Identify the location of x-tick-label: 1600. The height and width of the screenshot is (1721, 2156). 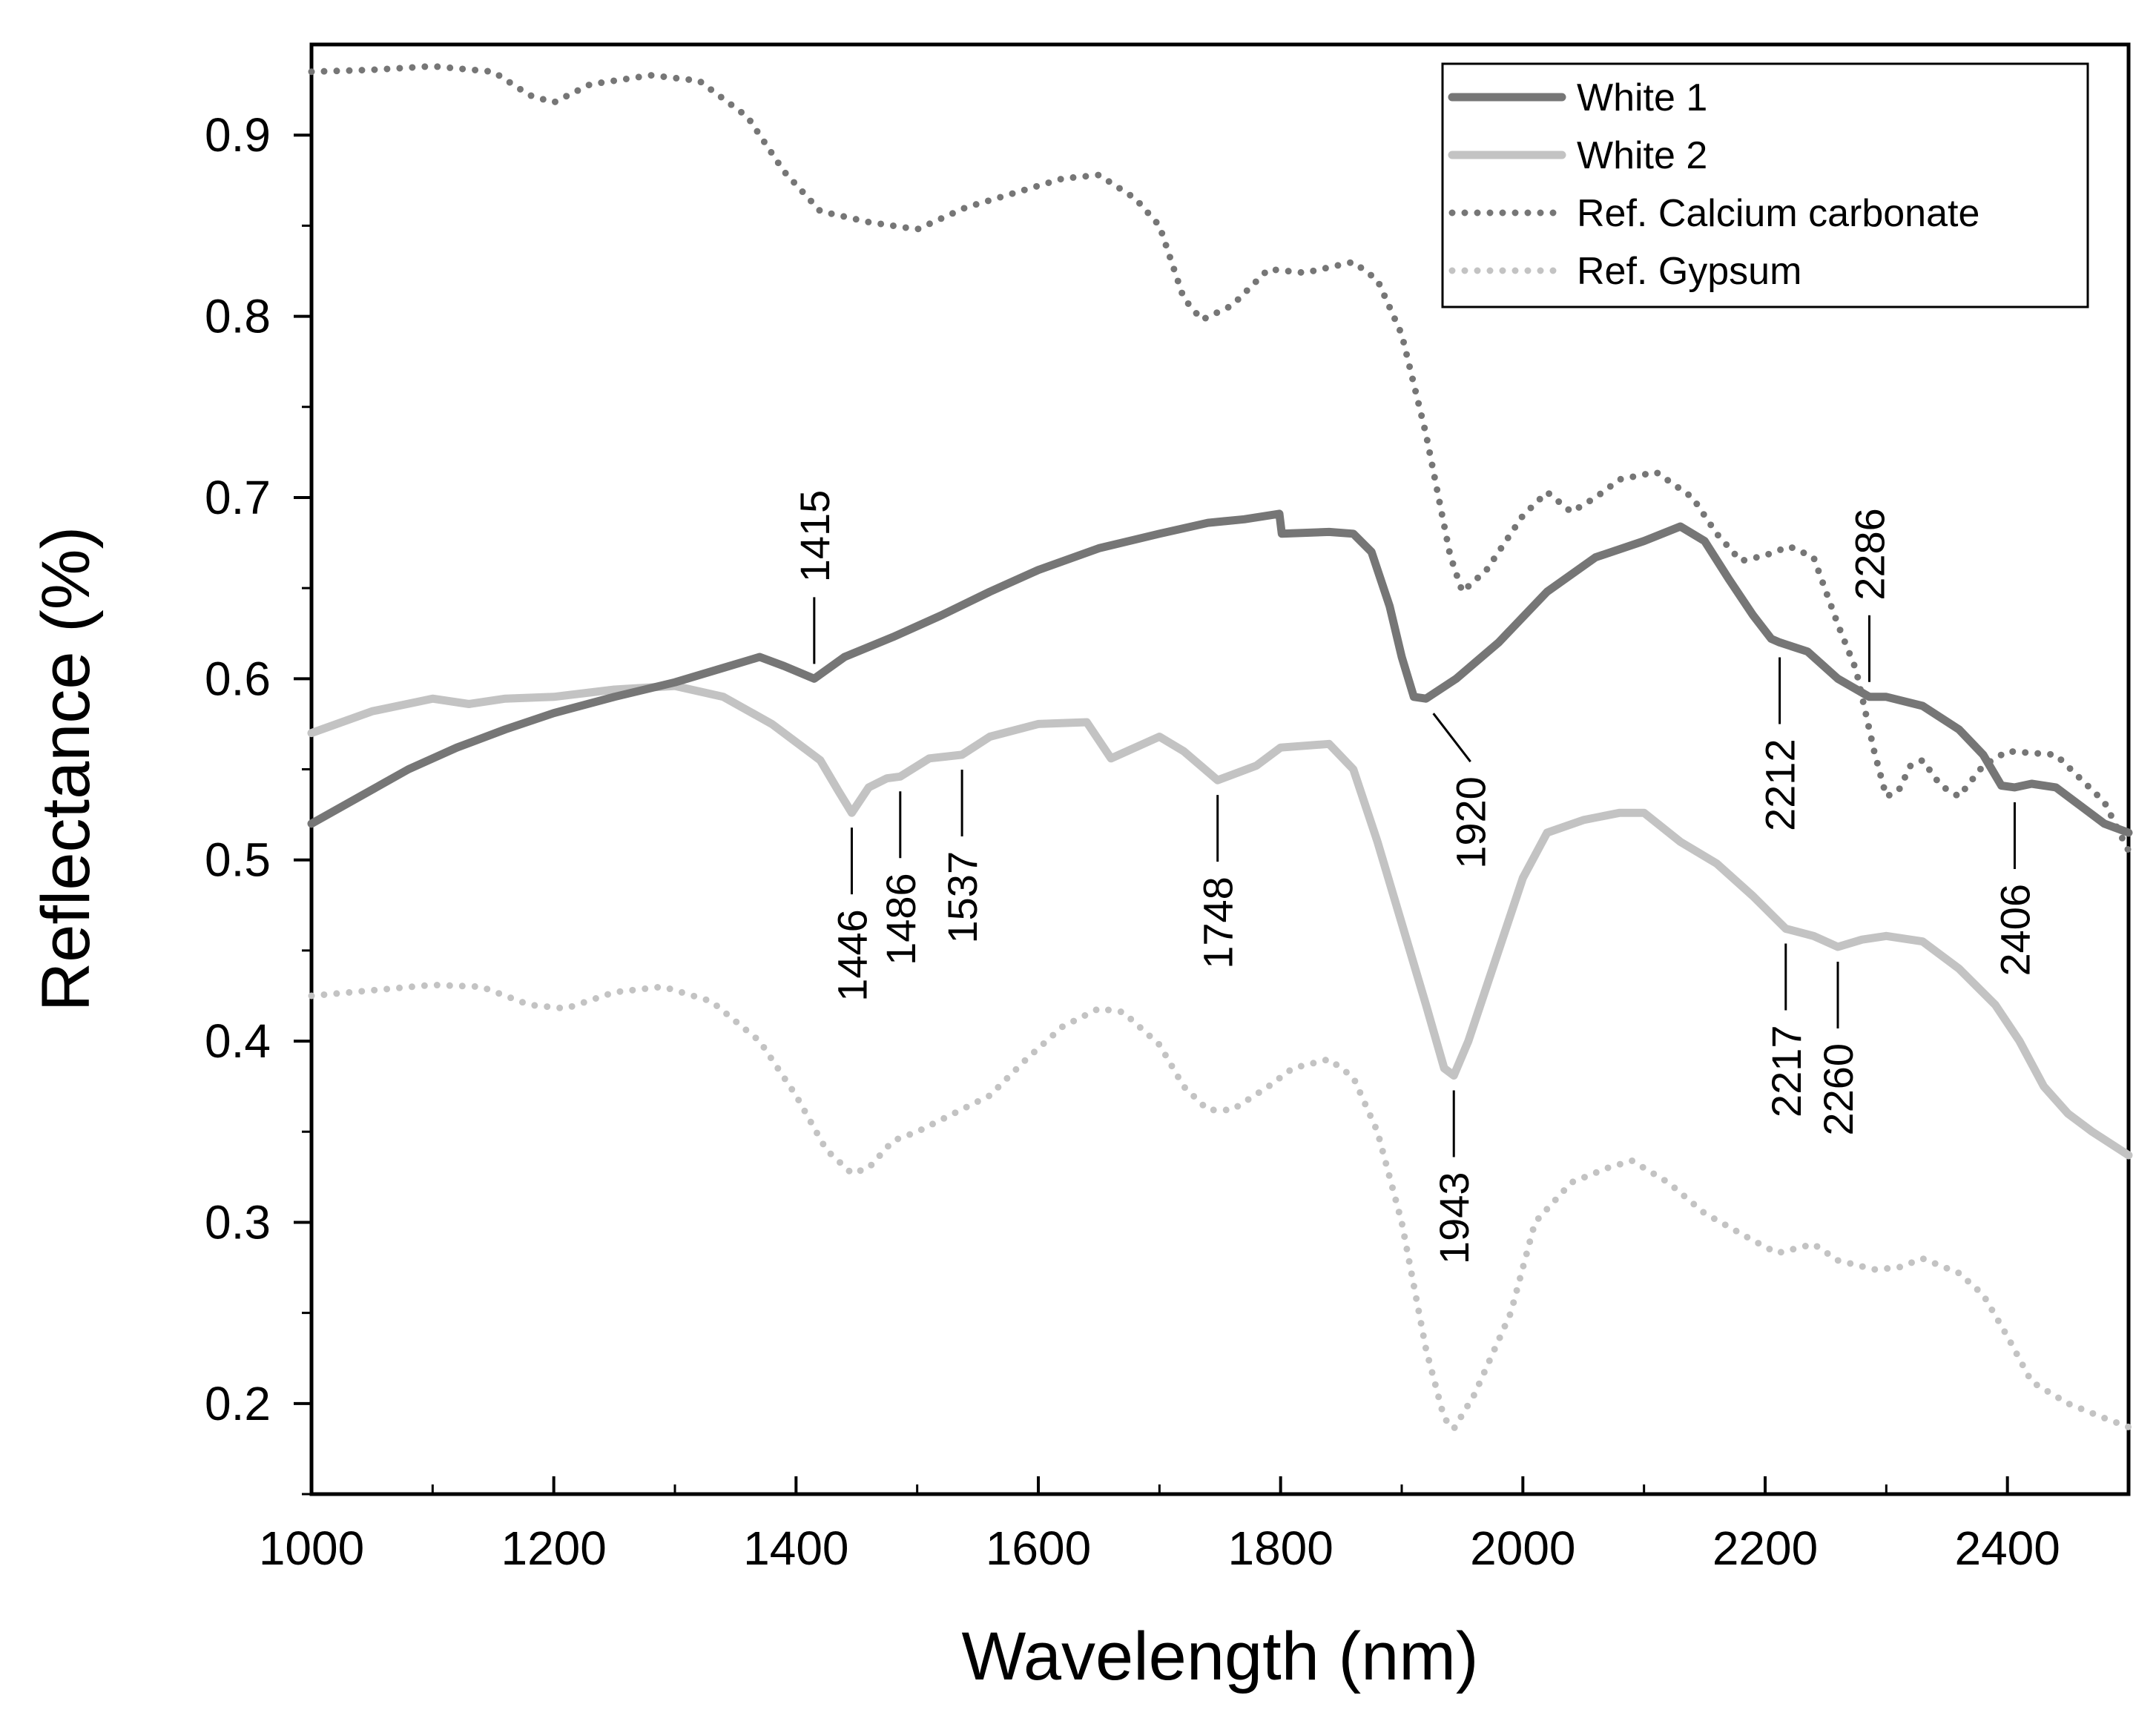
(1038, 1548).